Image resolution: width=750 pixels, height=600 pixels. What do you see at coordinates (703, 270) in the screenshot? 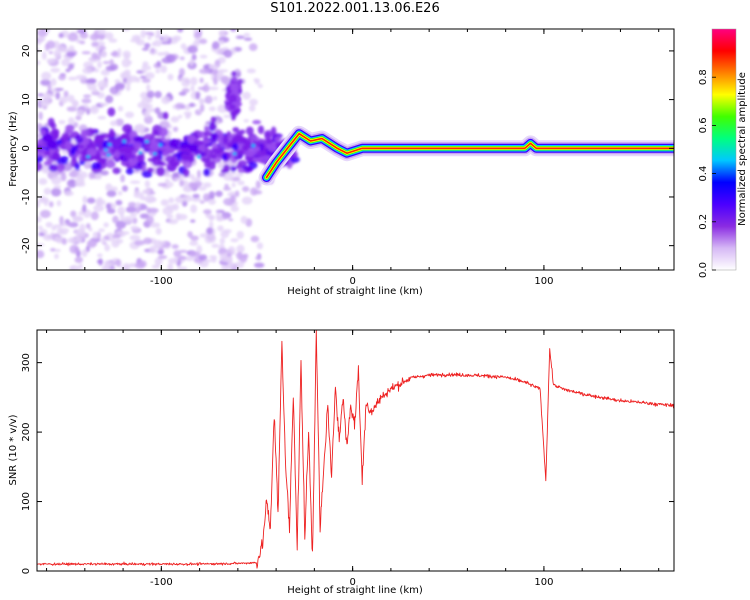
I see `colorbar-tick-label: 0.0` at bounding box center [703, 270].